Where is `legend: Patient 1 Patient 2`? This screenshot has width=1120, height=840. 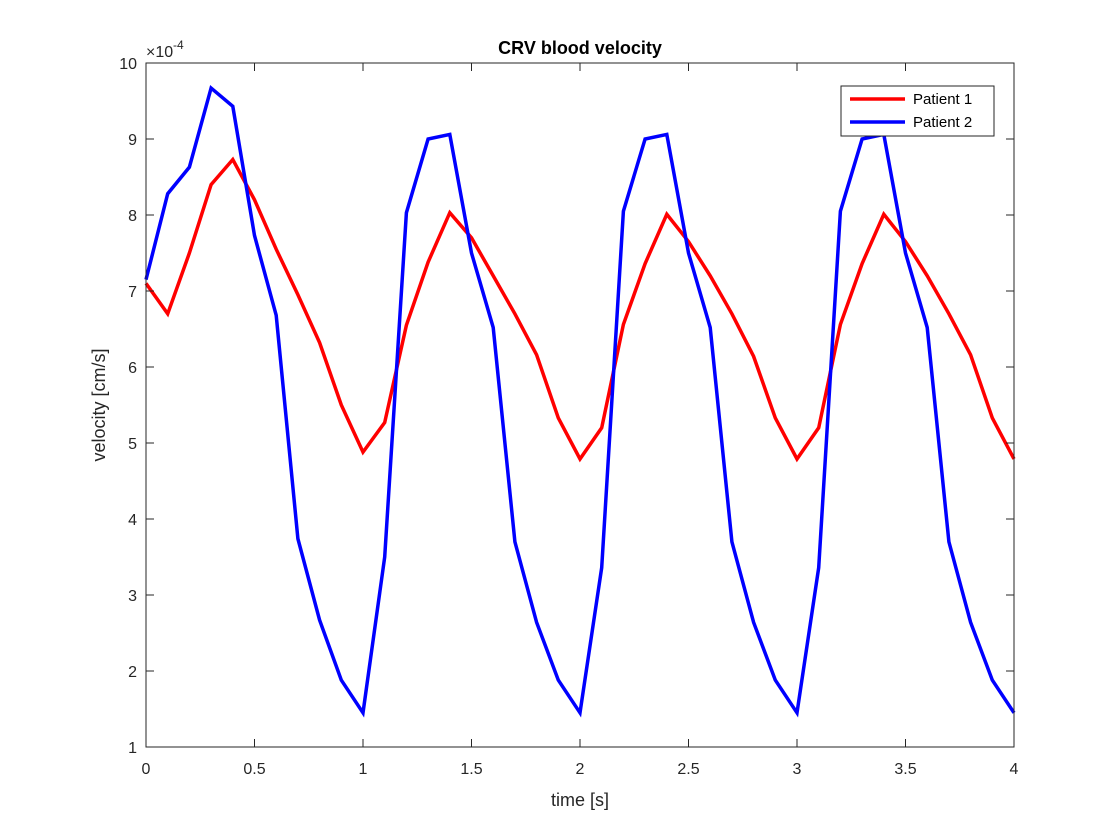 legend: Patient 1 Patient 2 is located at coordinates (917, 111).